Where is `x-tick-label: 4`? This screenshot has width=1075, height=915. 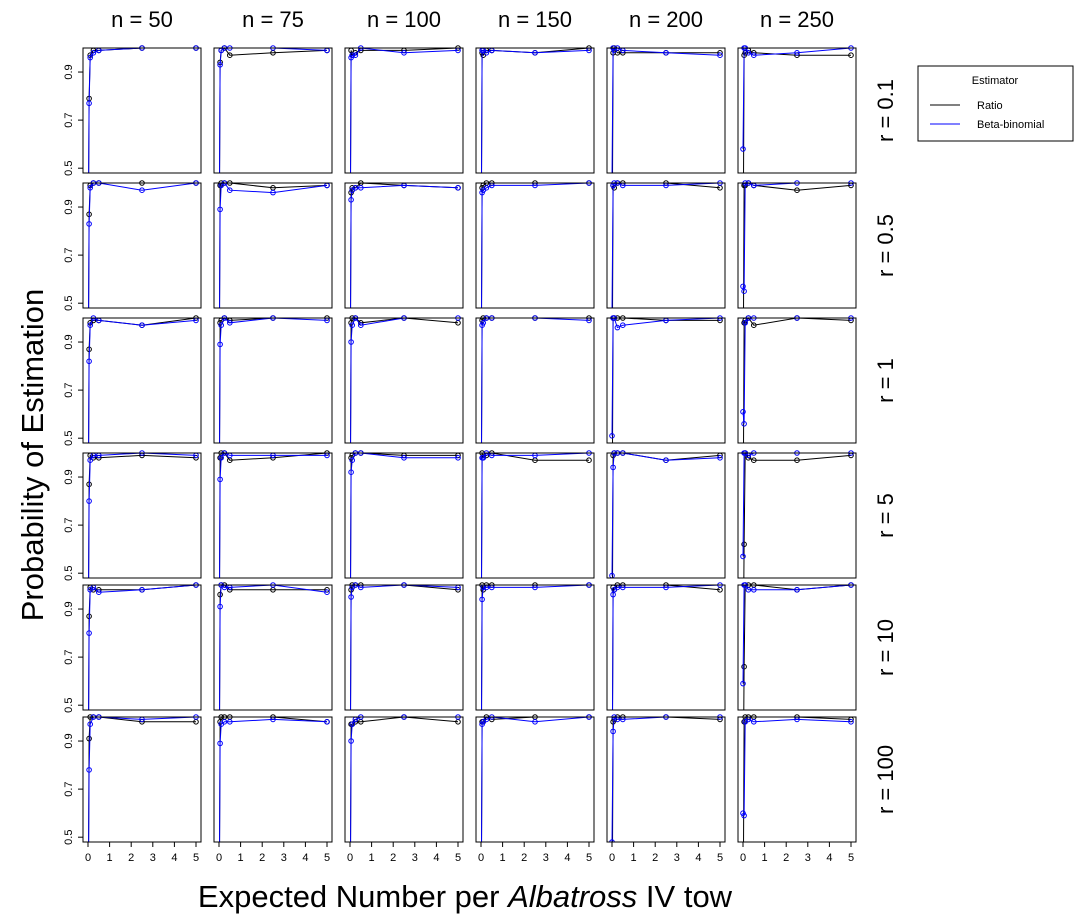 x-tick-label: 4 is located at coordinates (436, 858).